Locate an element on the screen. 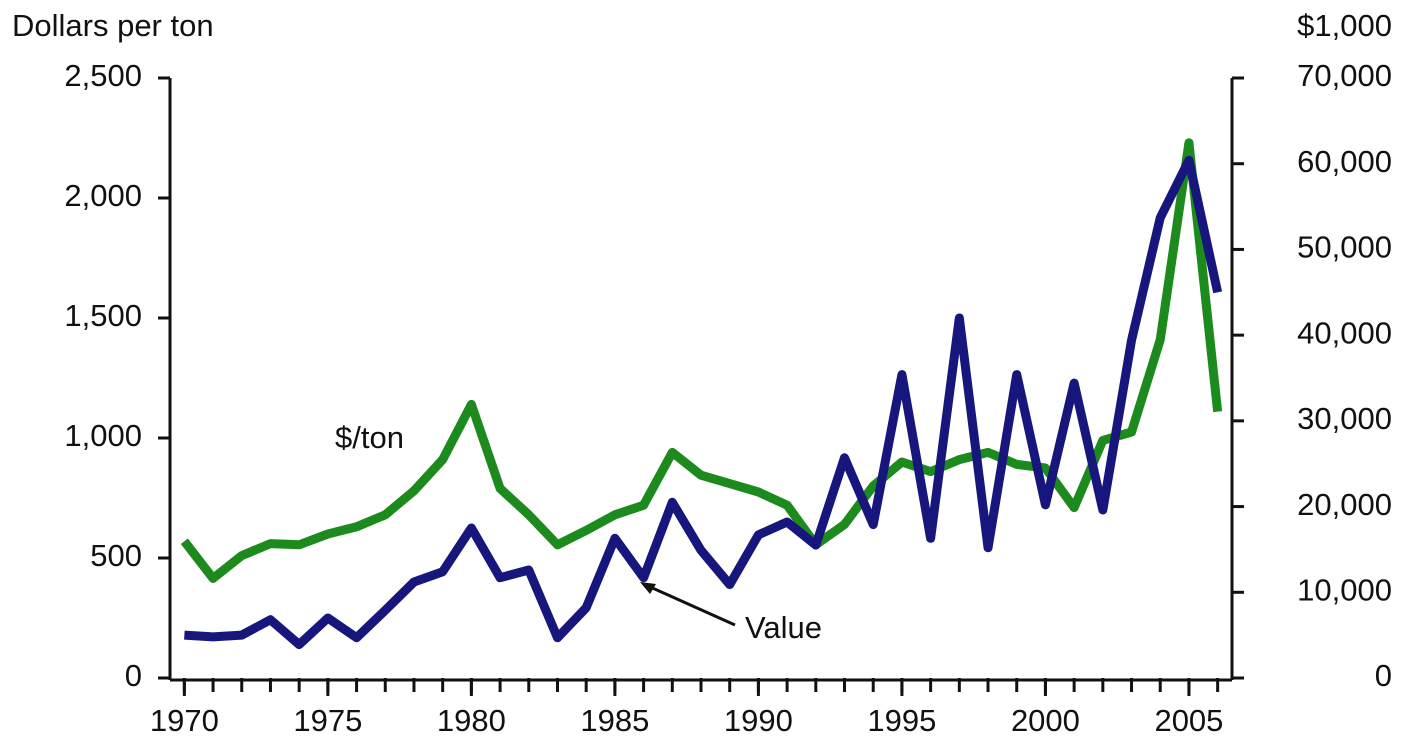 This screenshot has height=739, width=1403. x-tick-label: 1970 is located at coordinates (184, 720).